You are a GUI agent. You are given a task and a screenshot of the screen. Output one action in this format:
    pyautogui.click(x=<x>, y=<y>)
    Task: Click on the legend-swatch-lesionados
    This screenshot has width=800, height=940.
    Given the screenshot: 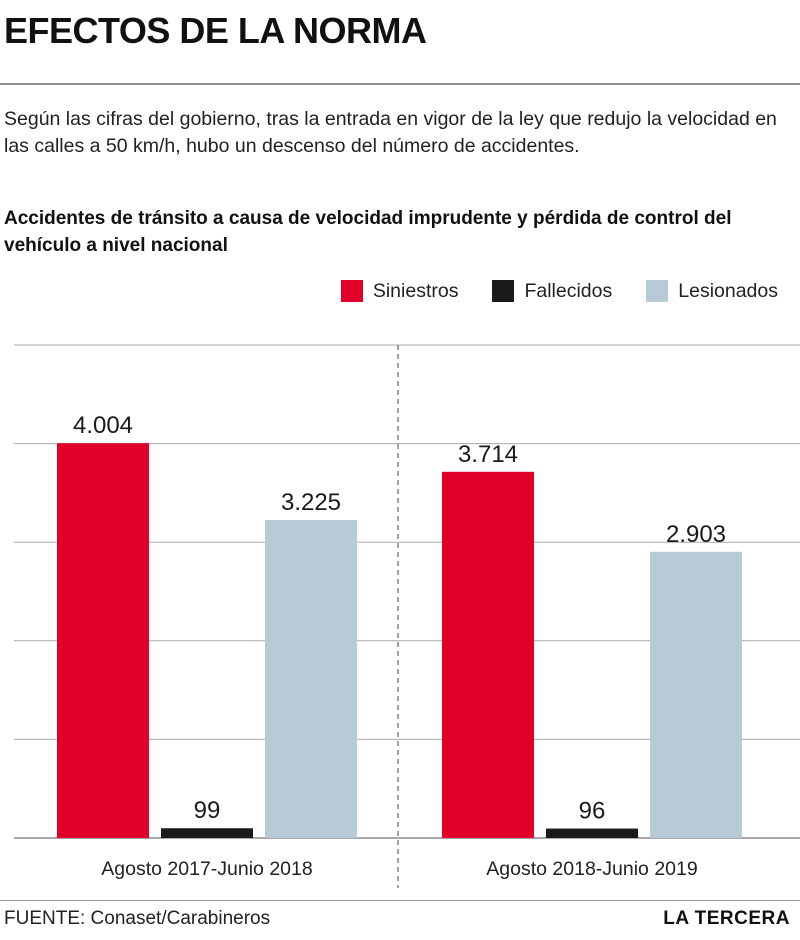 What is the action you would take?
    pyautogui.click(x=657, y=291)
    